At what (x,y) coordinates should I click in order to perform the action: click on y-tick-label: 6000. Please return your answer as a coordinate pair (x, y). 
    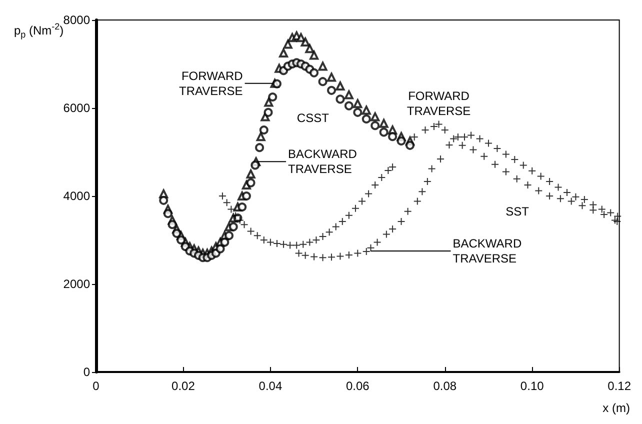
    Looking at the image, I should click on (76, 108).